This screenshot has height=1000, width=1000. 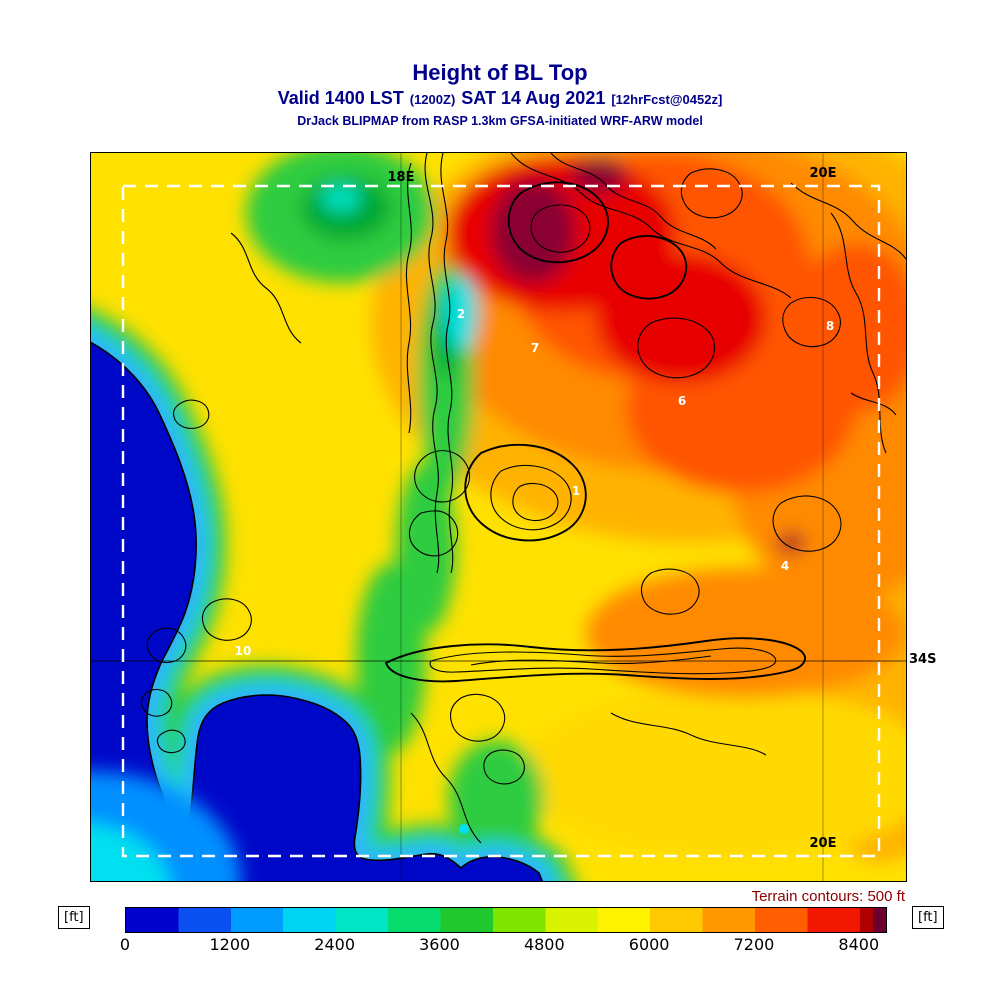 I want to click on lon-label-20e-bottom: 20E, so click(x=823, y=843).